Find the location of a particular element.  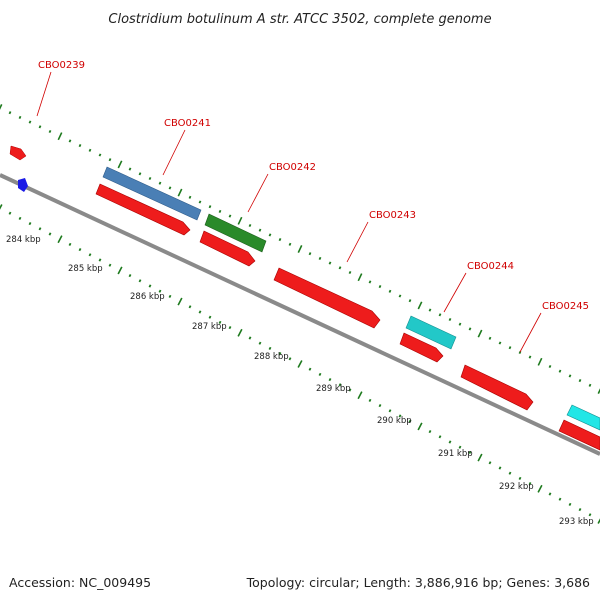

gene-label: CBO0243 is located at coordinates (392, 215).